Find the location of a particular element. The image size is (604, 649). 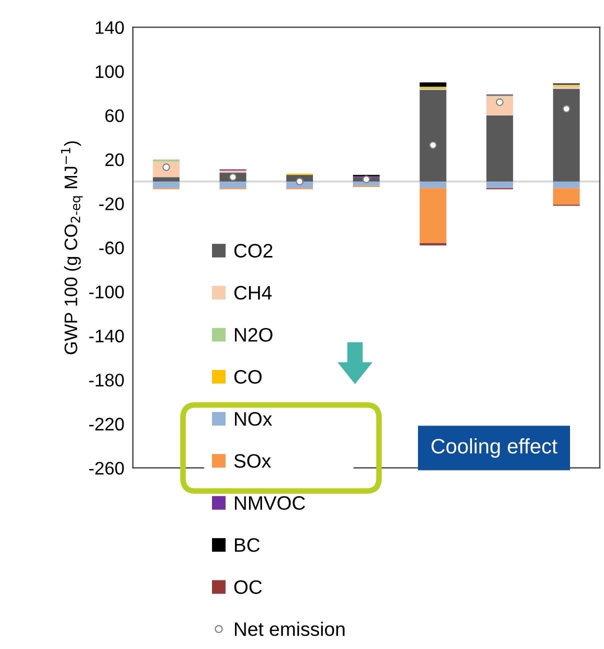

legend-label: OC is located at coordinates (248, 587).